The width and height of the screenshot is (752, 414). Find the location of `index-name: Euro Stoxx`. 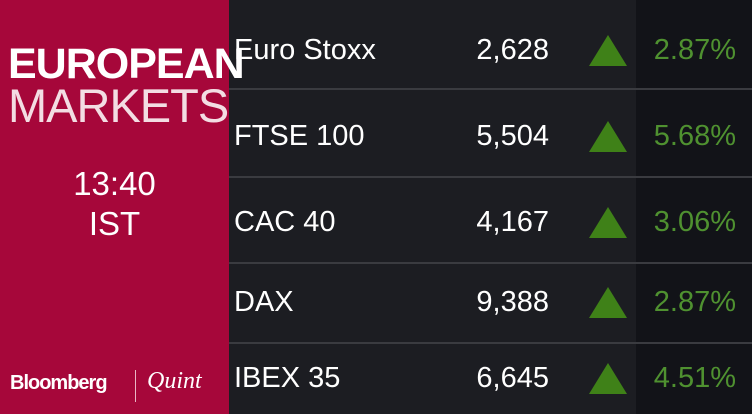

index-name: Euro Stoxx is located at coordinates (305, 50).